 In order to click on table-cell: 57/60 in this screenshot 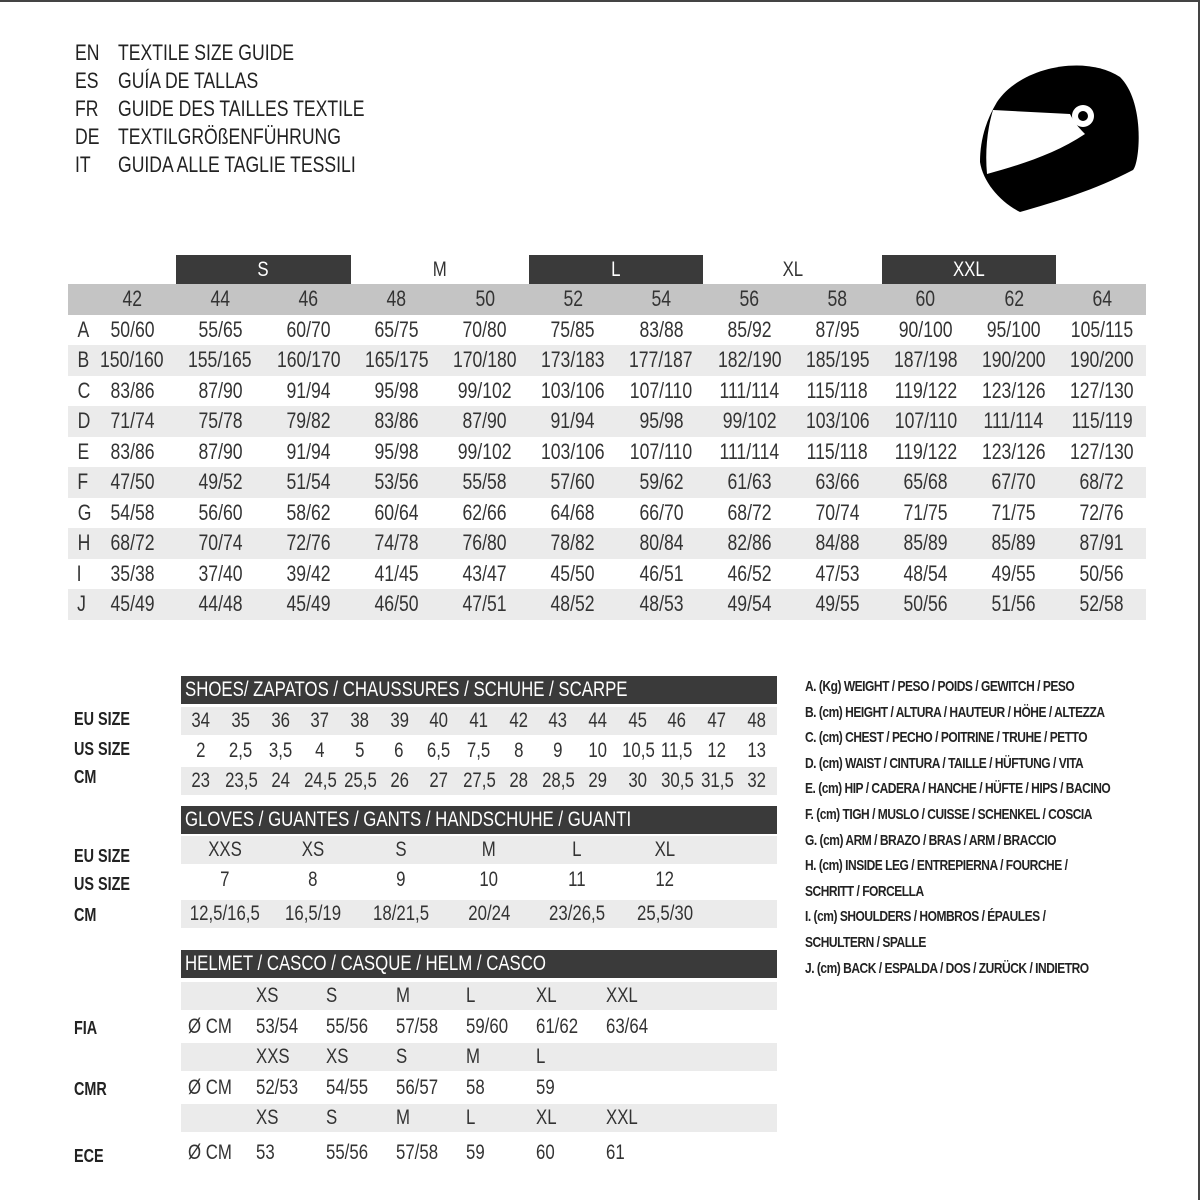, I will do `click(573, 482)`.